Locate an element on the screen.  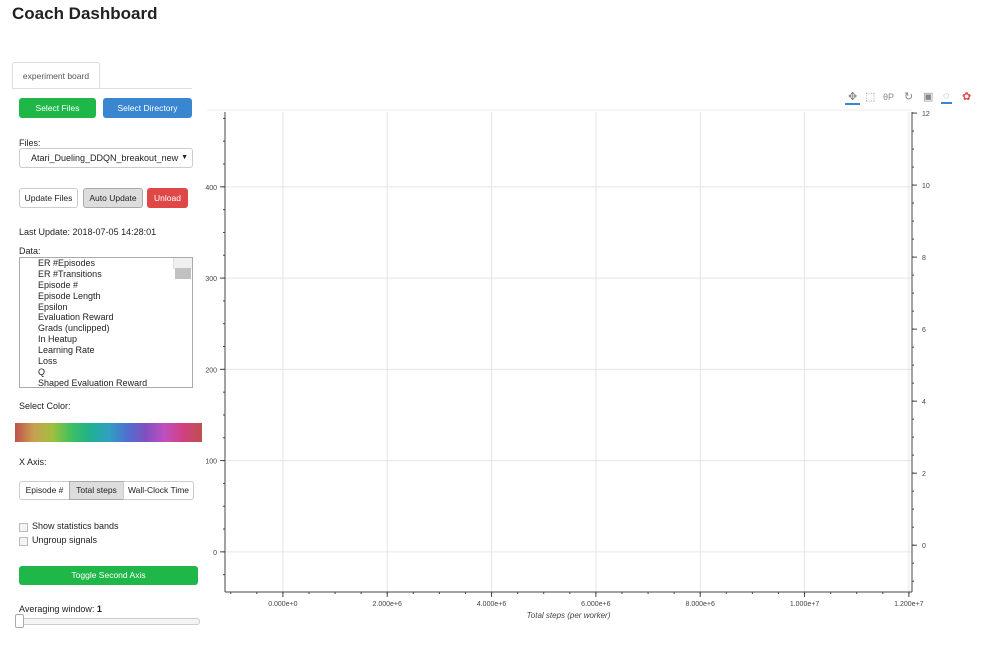
y2-tick-label: 10 is located at coordinates (926, 186).